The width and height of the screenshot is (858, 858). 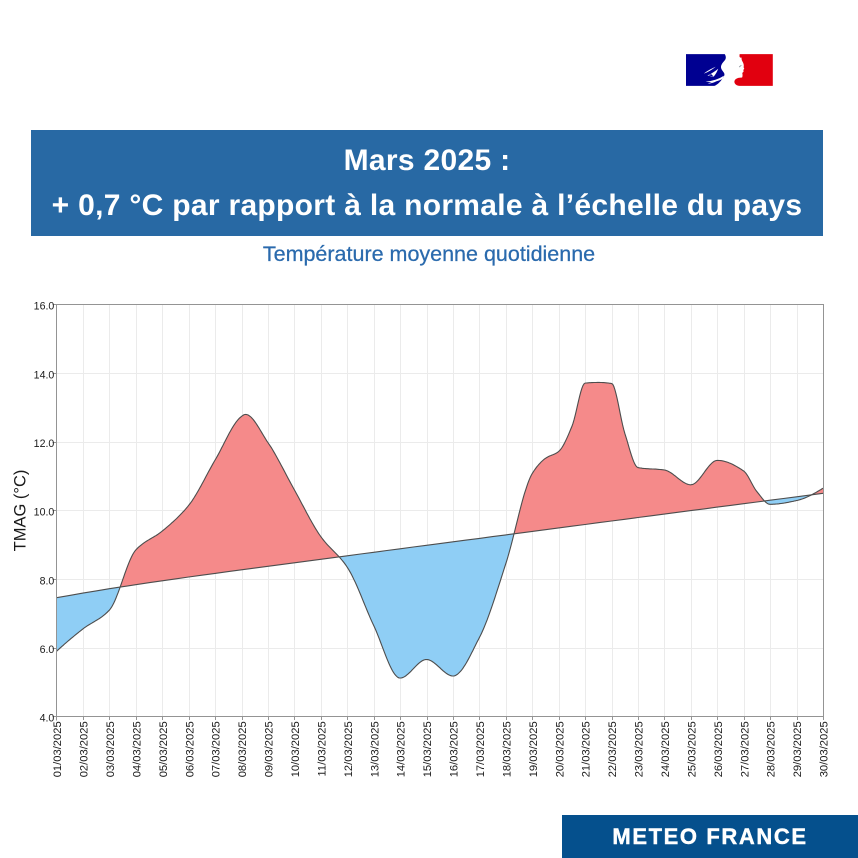 What do you see at coordinates (745, 749) in the screenshot?
I see `svg-text: 27/03/2025` at bounding box center [745, 749].